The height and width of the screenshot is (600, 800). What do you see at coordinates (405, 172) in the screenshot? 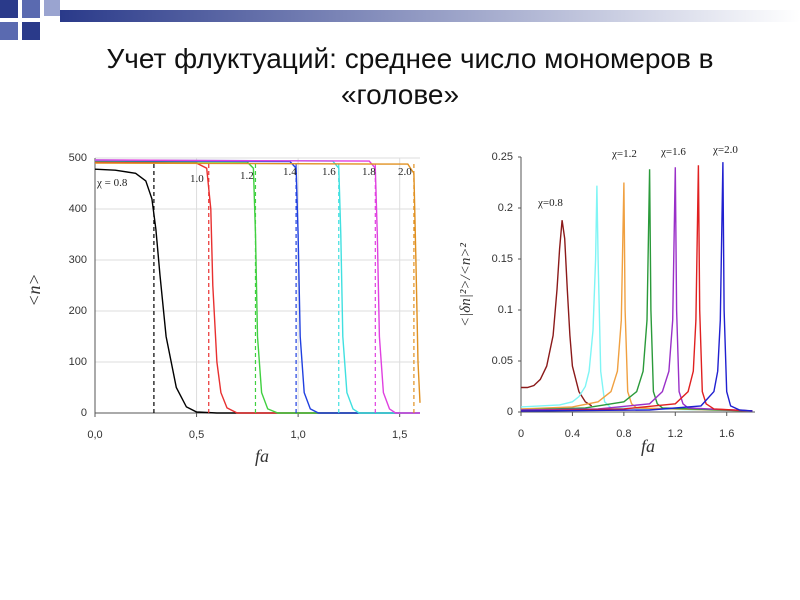
I see `series-label: 2.0` at bounding box center [405, 172].